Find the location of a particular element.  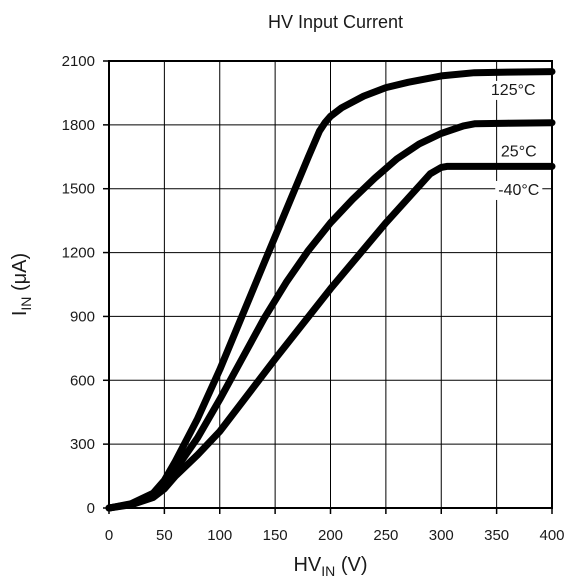

x-tick-label: 150 is located at coordinates (275, 535).